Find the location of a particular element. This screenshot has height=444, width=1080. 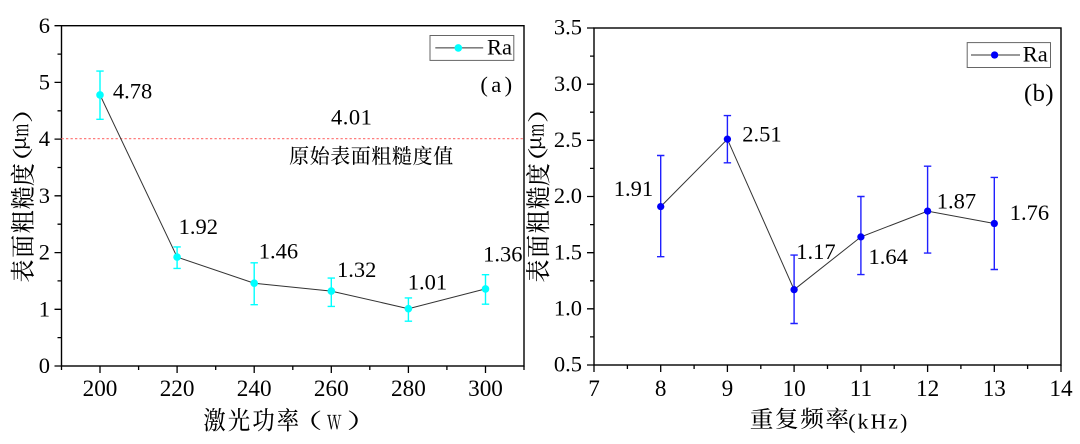

svg-text: 14 is located at coordinates (1061, 389).